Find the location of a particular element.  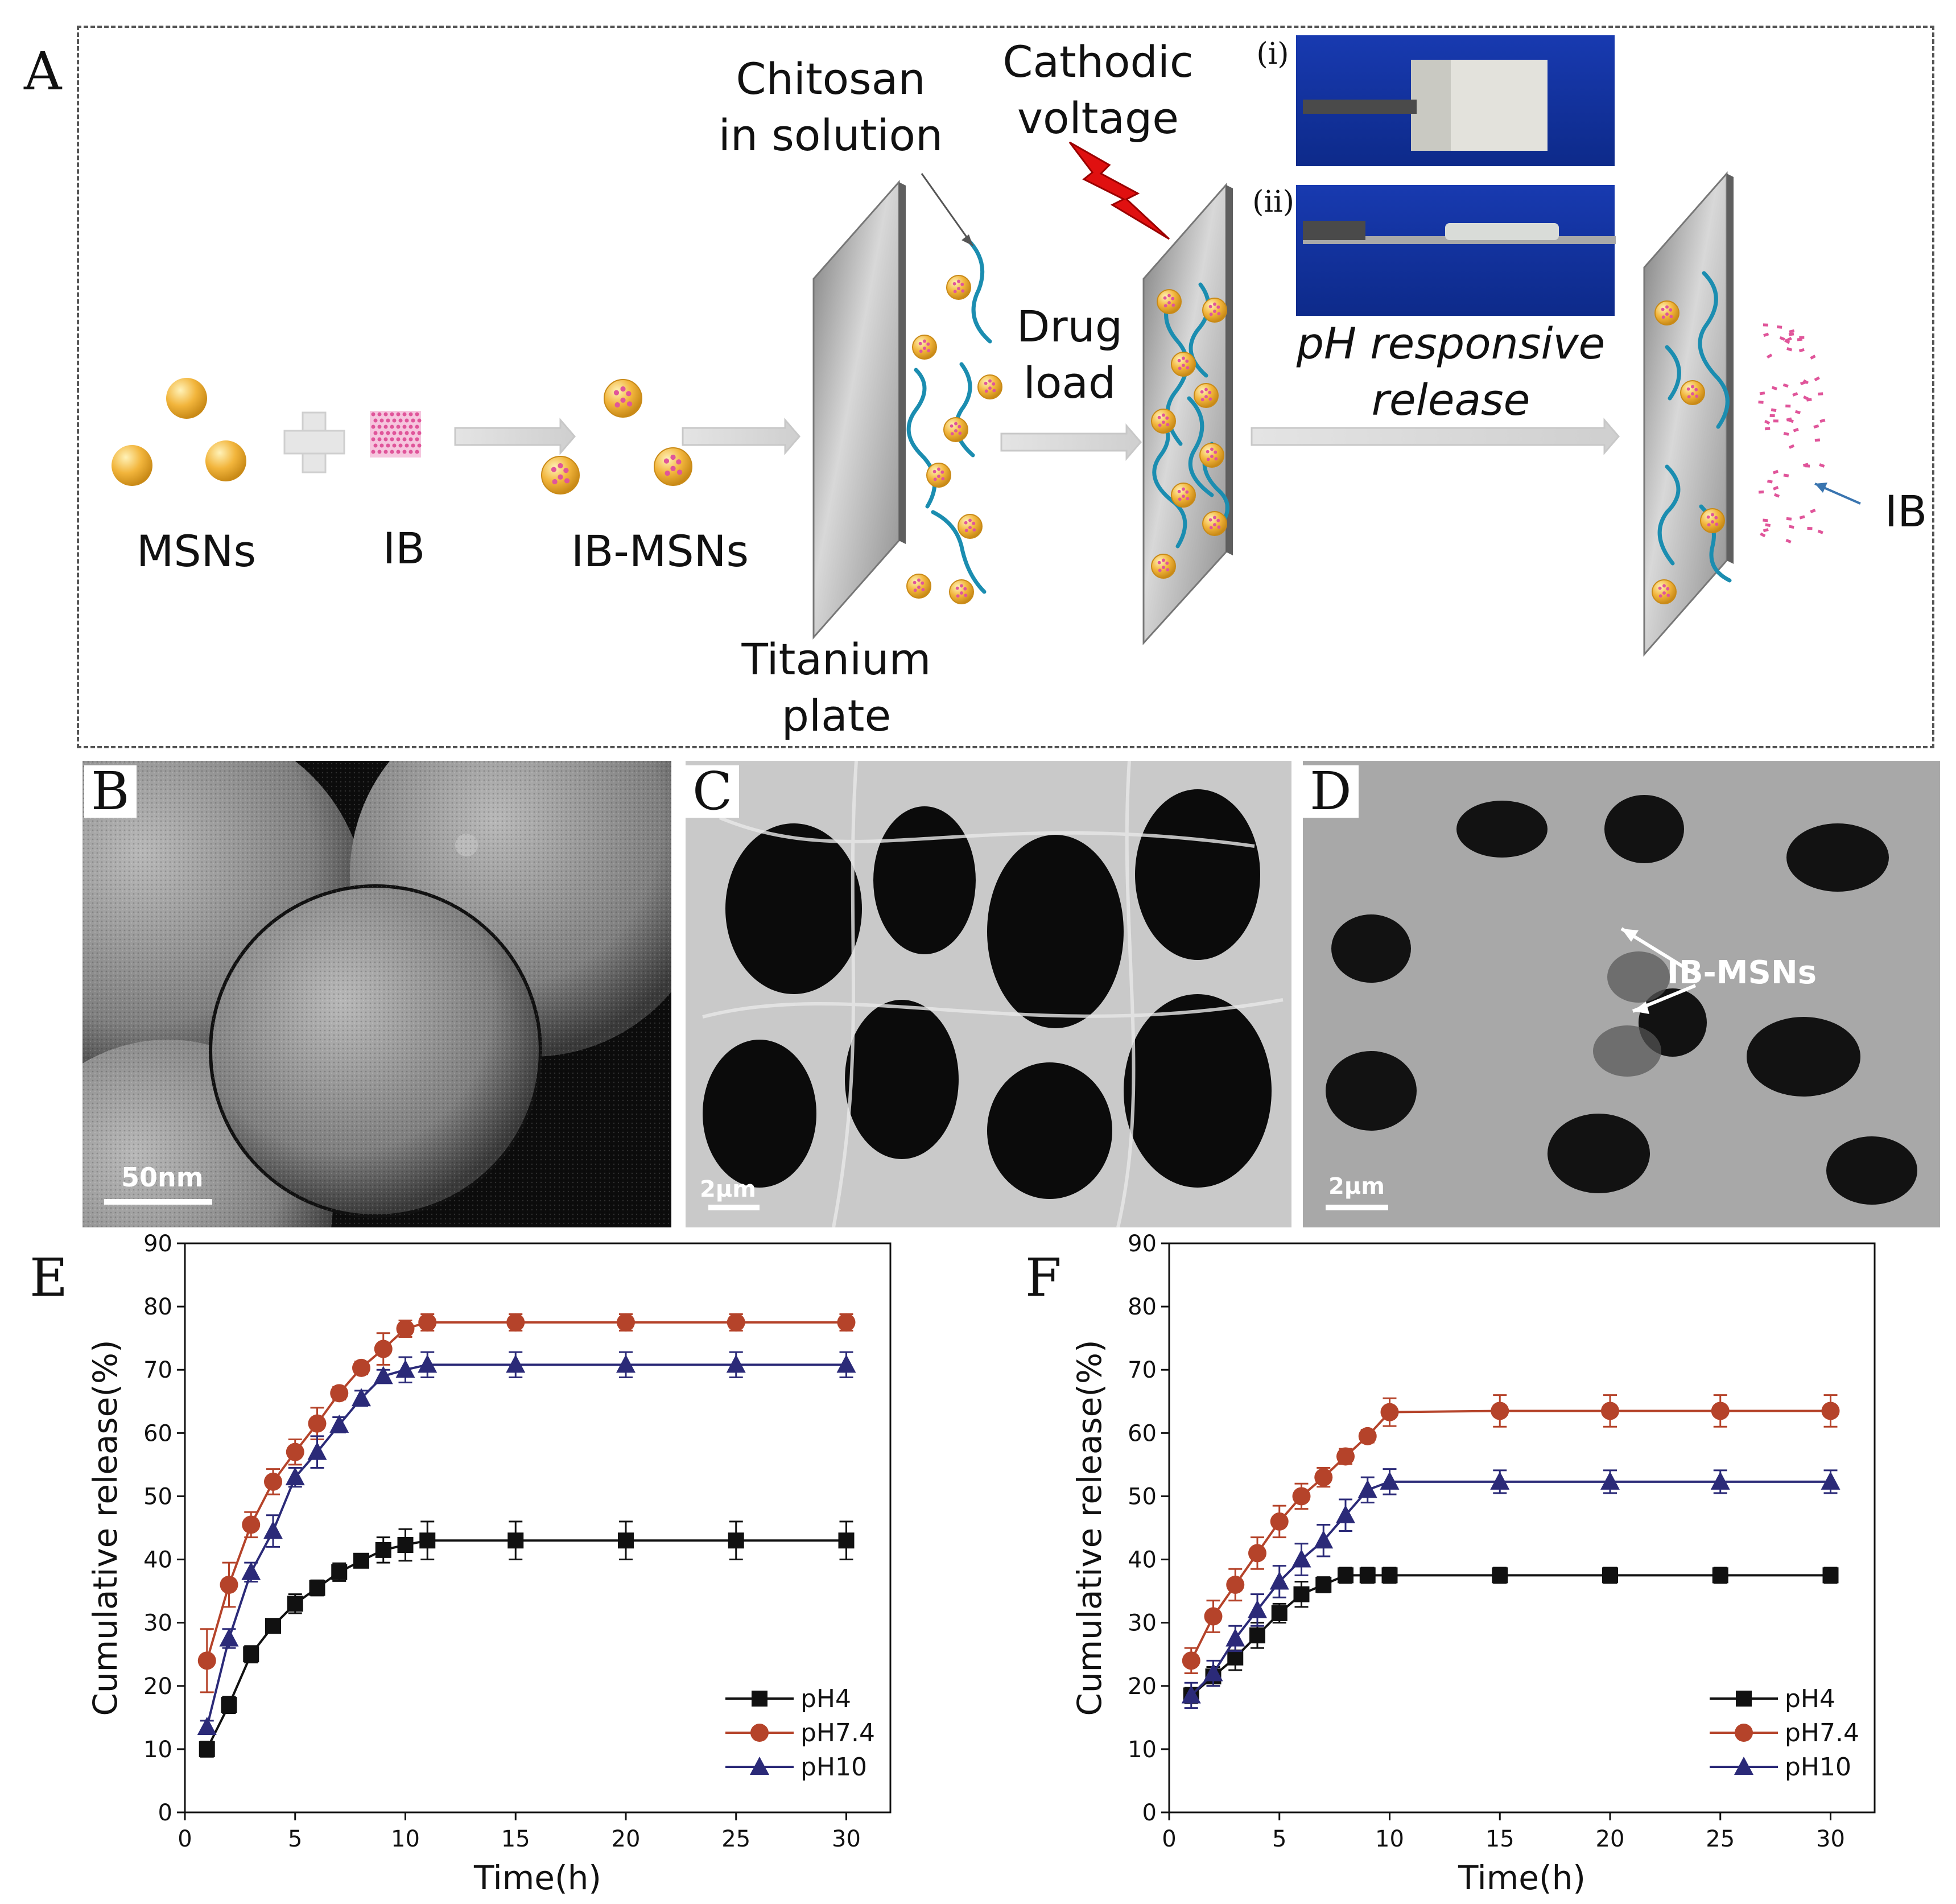

y-axis-title: Cumulative release(%) is located at coordinates (105, 1528).